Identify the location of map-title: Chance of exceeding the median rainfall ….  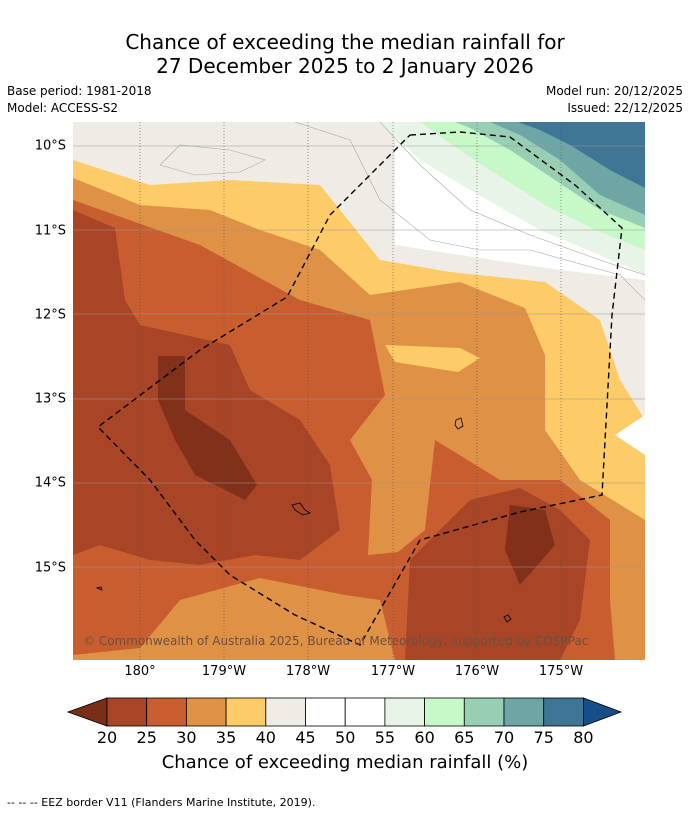
(345, 54).